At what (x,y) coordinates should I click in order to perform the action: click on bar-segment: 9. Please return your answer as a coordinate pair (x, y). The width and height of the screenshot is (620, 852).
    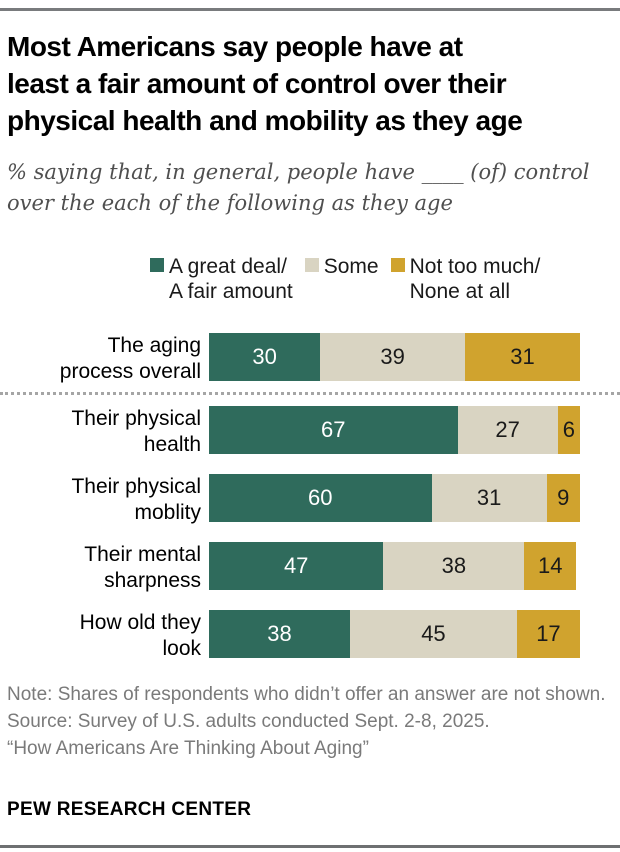
    Looking at the image, I should click on (563, 498).